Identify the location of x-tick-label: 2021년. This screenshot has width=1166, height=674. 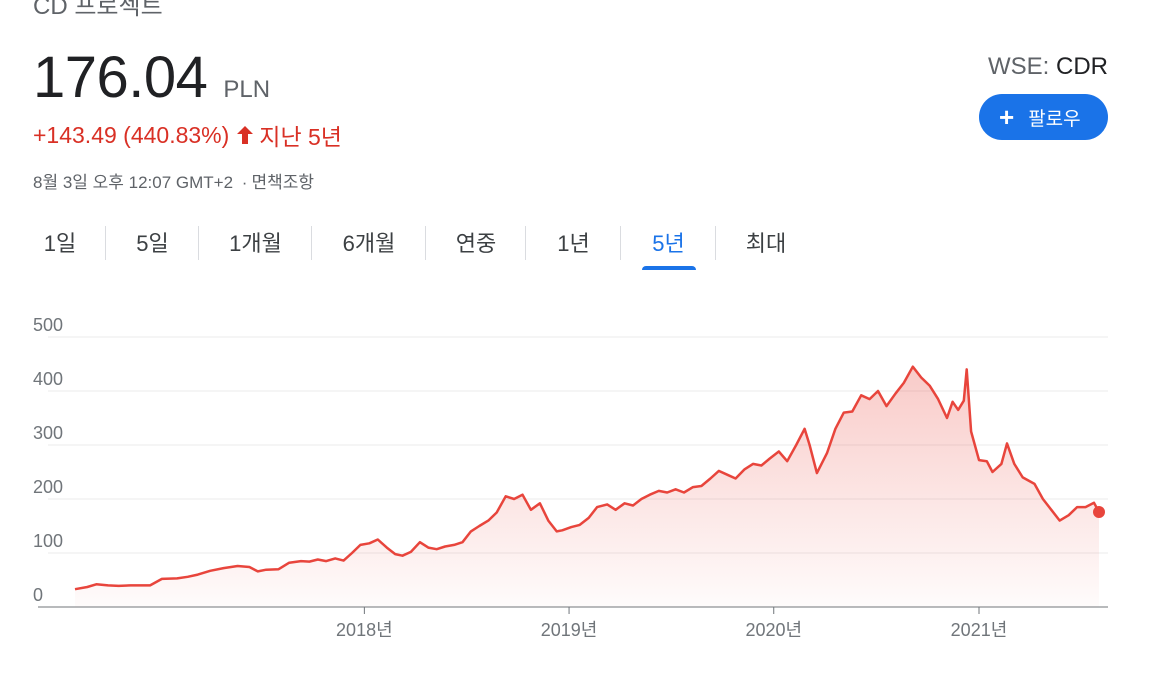
(979, 630).